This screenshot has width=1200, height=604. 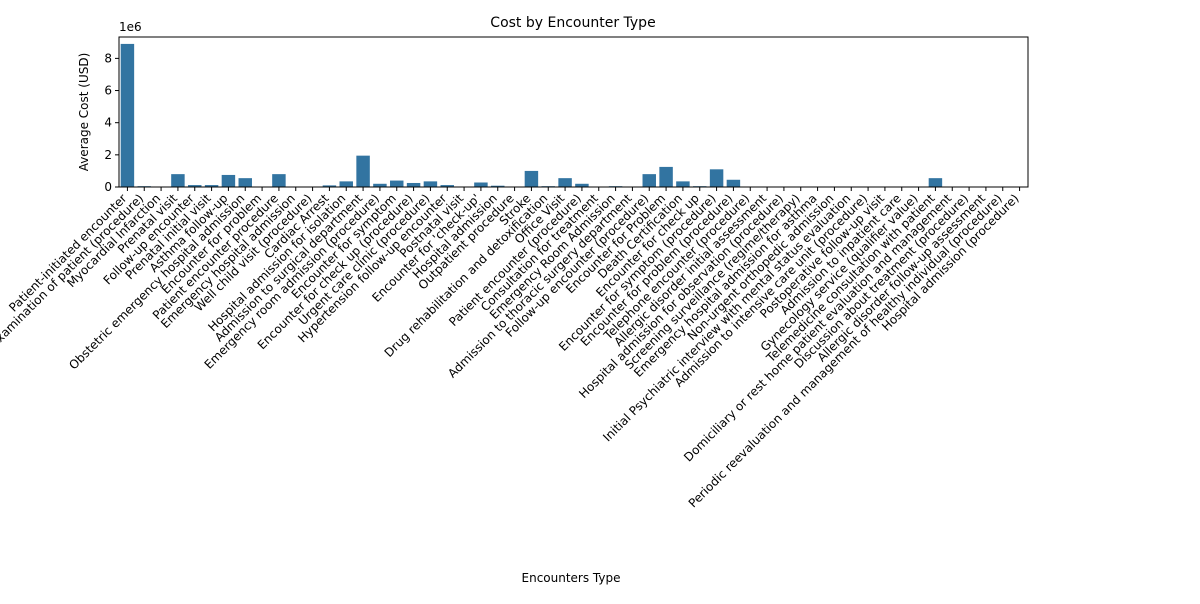 I want to click on y-tick-label: 6, so click(x=108, y=91).